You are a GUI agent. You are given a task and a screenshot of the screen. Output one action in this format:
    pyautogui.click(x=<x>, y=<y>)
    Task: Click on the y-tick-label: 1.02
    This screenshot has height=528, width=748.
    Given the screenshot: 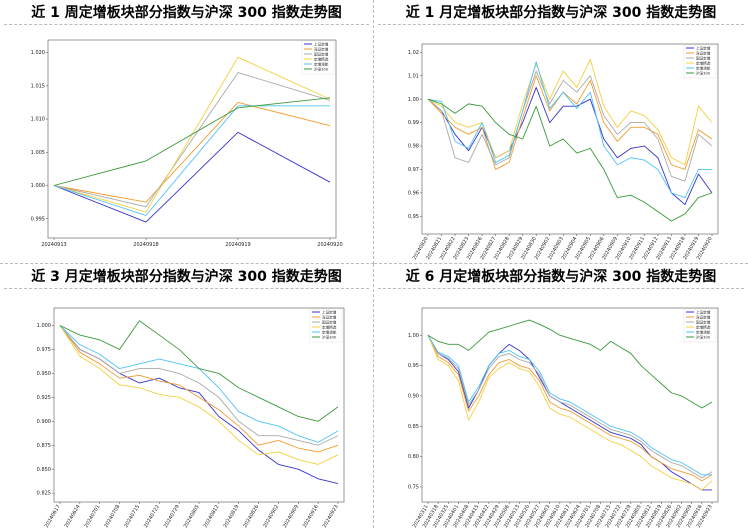 What is the action you would take?
    pyautogui.click(x=413, y=53)
    